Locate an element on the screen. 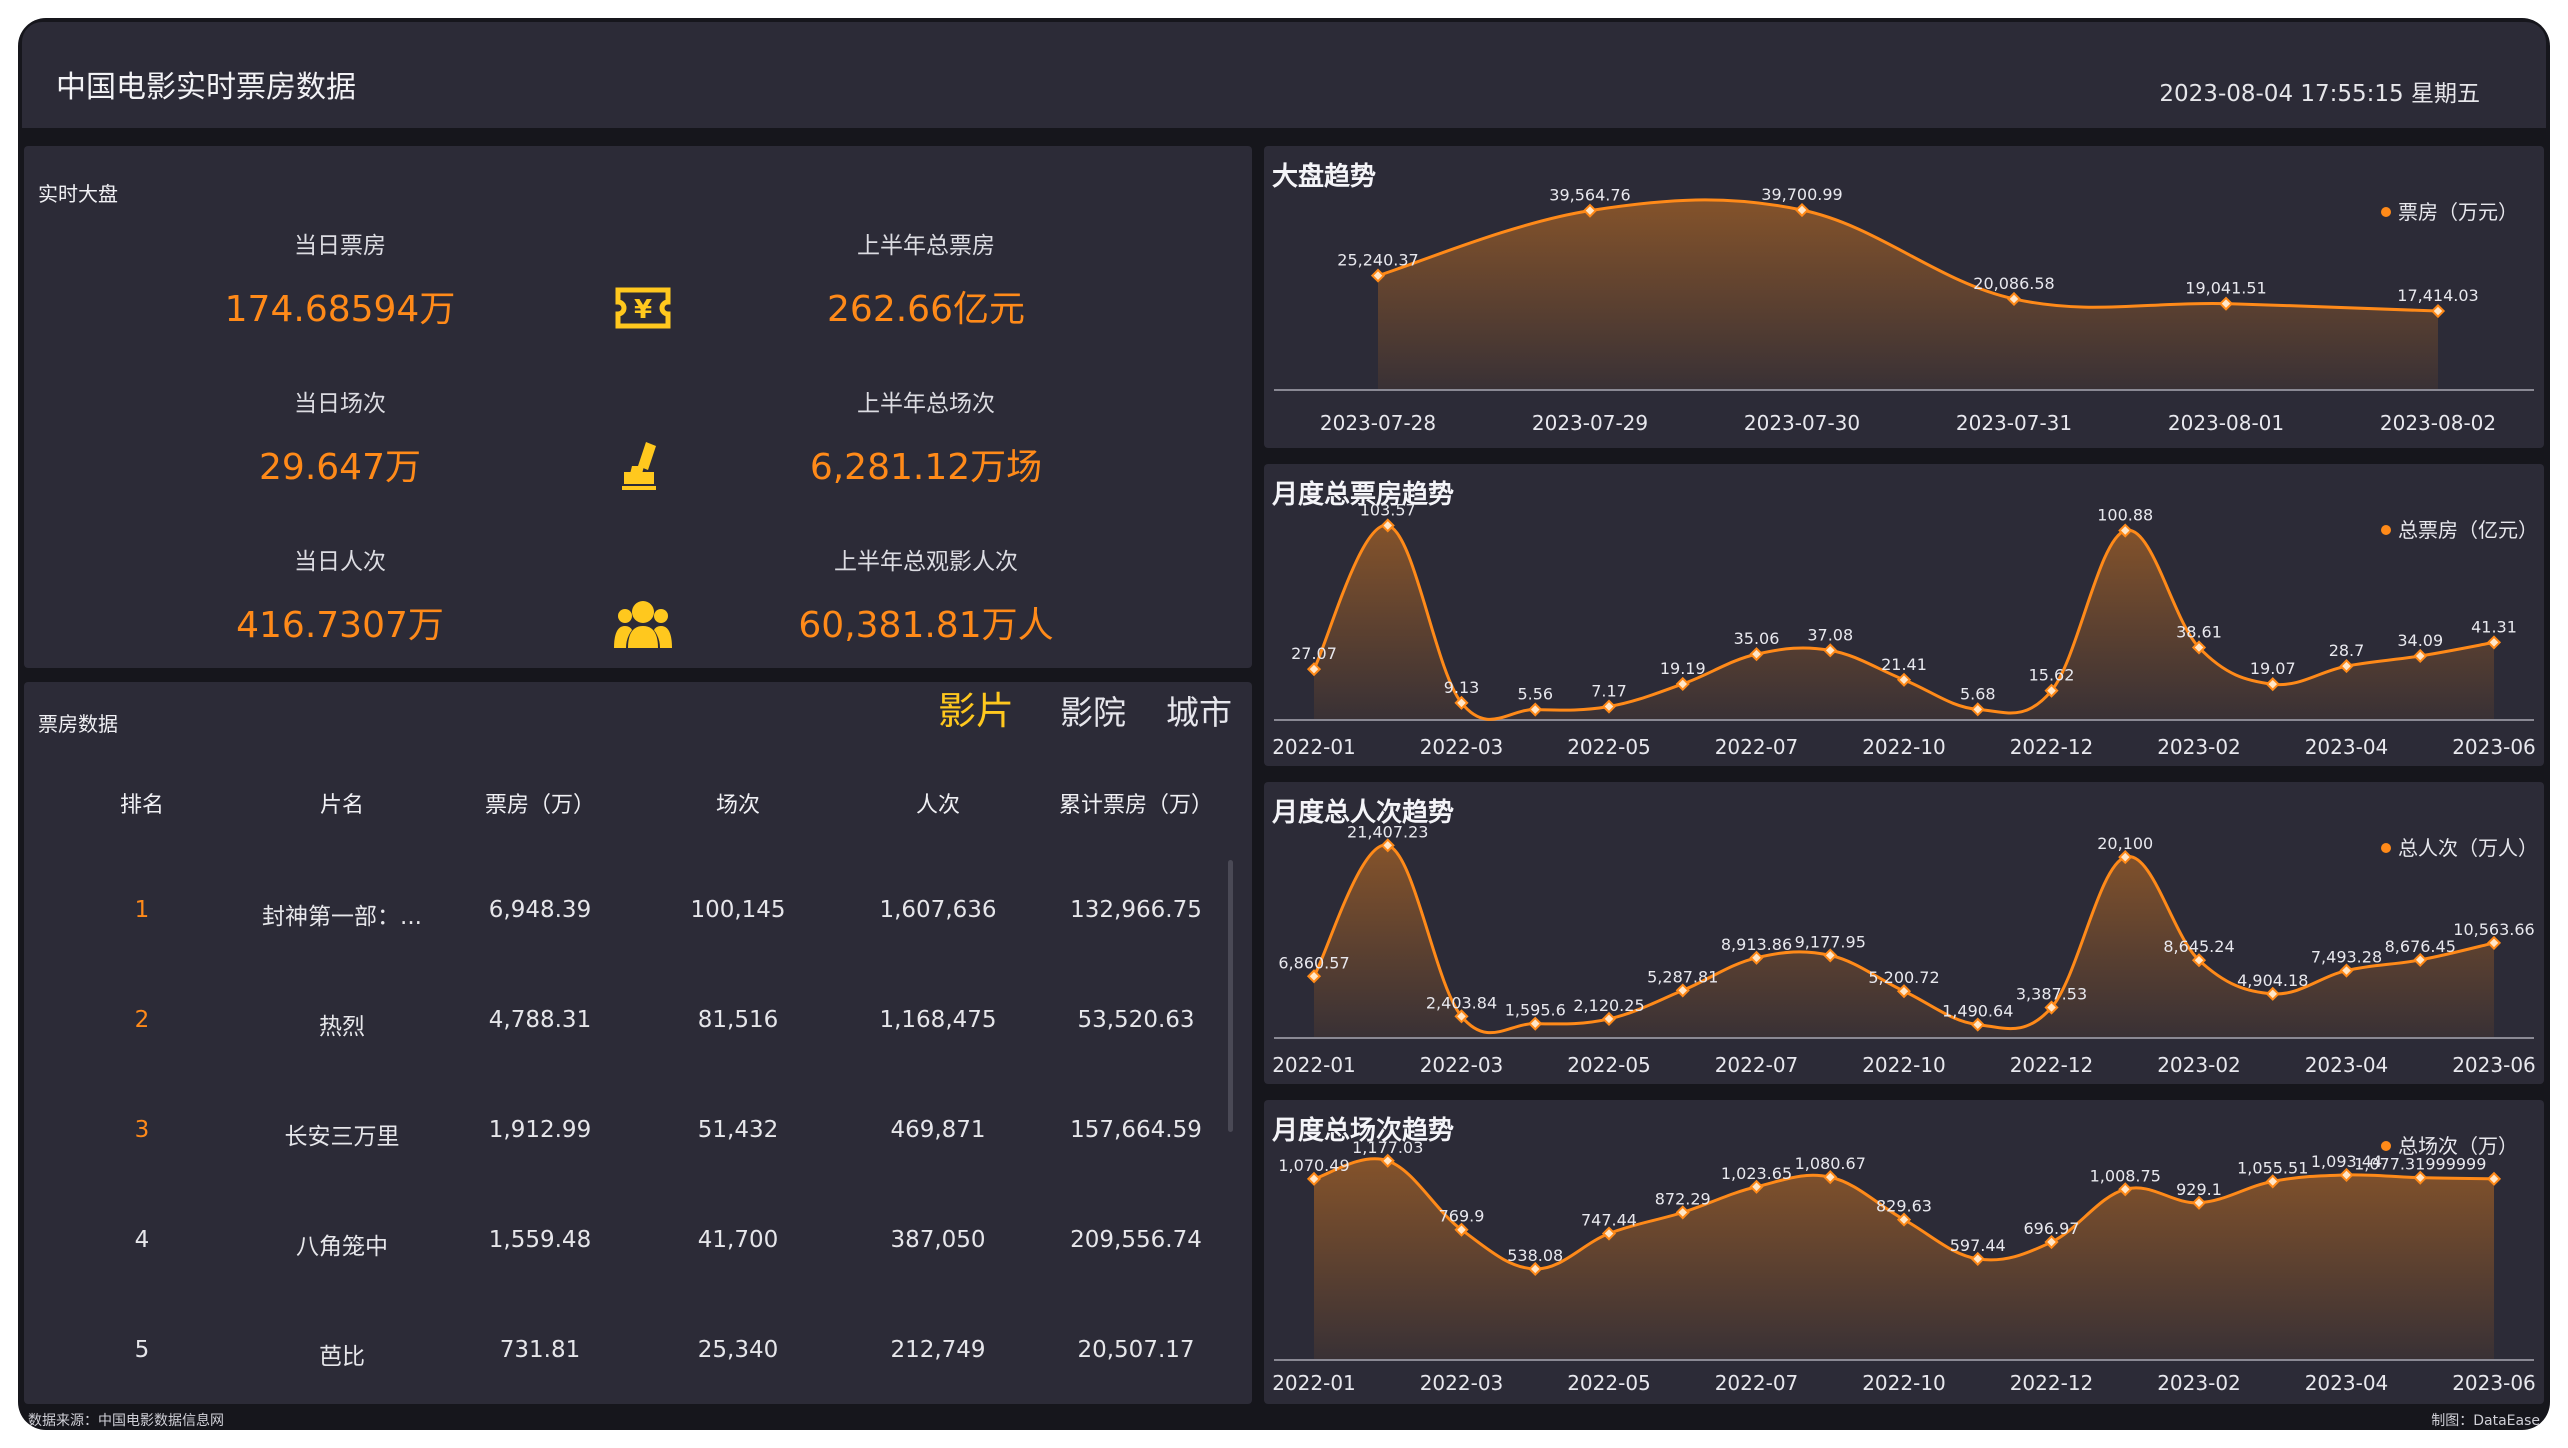  data-label: 2,403.84 is located at coordinates (1461, 1002).